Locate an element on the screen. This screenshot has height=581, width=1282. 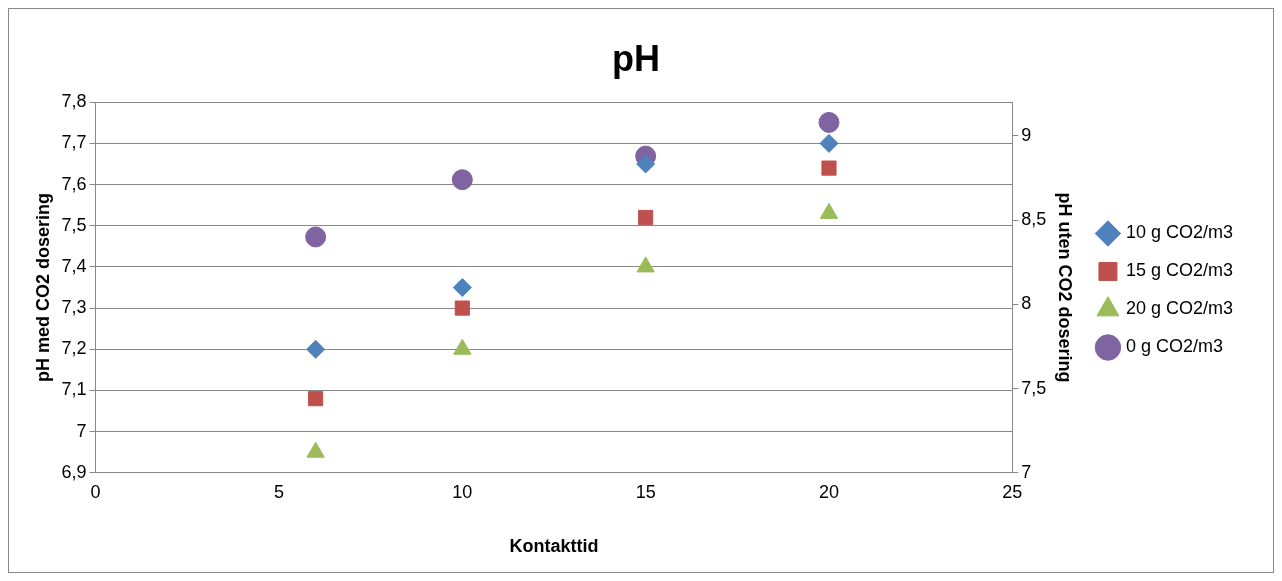
y-tick-label: 7,2 is located at coordinates (74, 348).